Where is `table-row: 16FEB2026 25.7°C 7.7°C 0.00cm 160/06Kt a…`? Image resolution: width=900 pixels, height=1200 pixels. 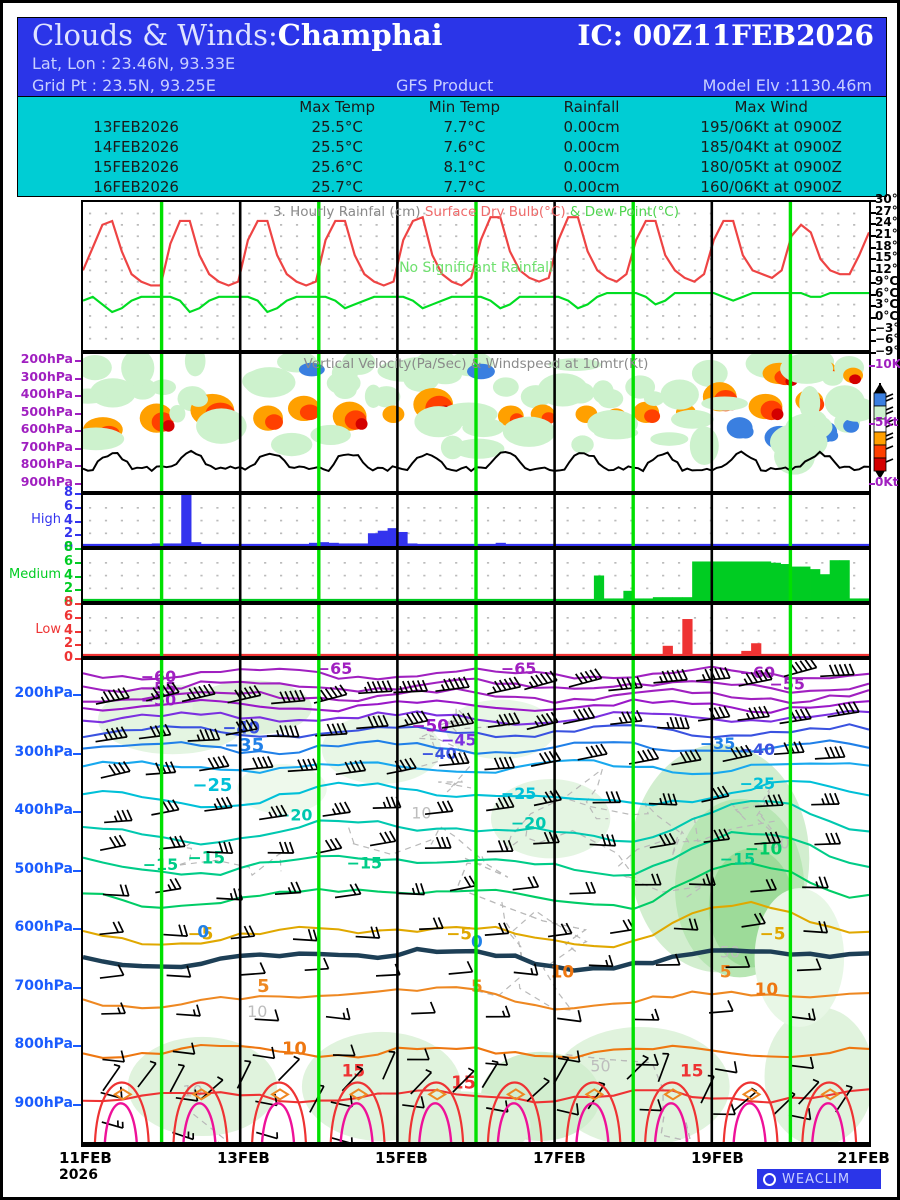
table-row: 16FEB2026 25.7°C 7.7°C 0.00cm 160/06Kt a… is located at coordinates (452, 186).